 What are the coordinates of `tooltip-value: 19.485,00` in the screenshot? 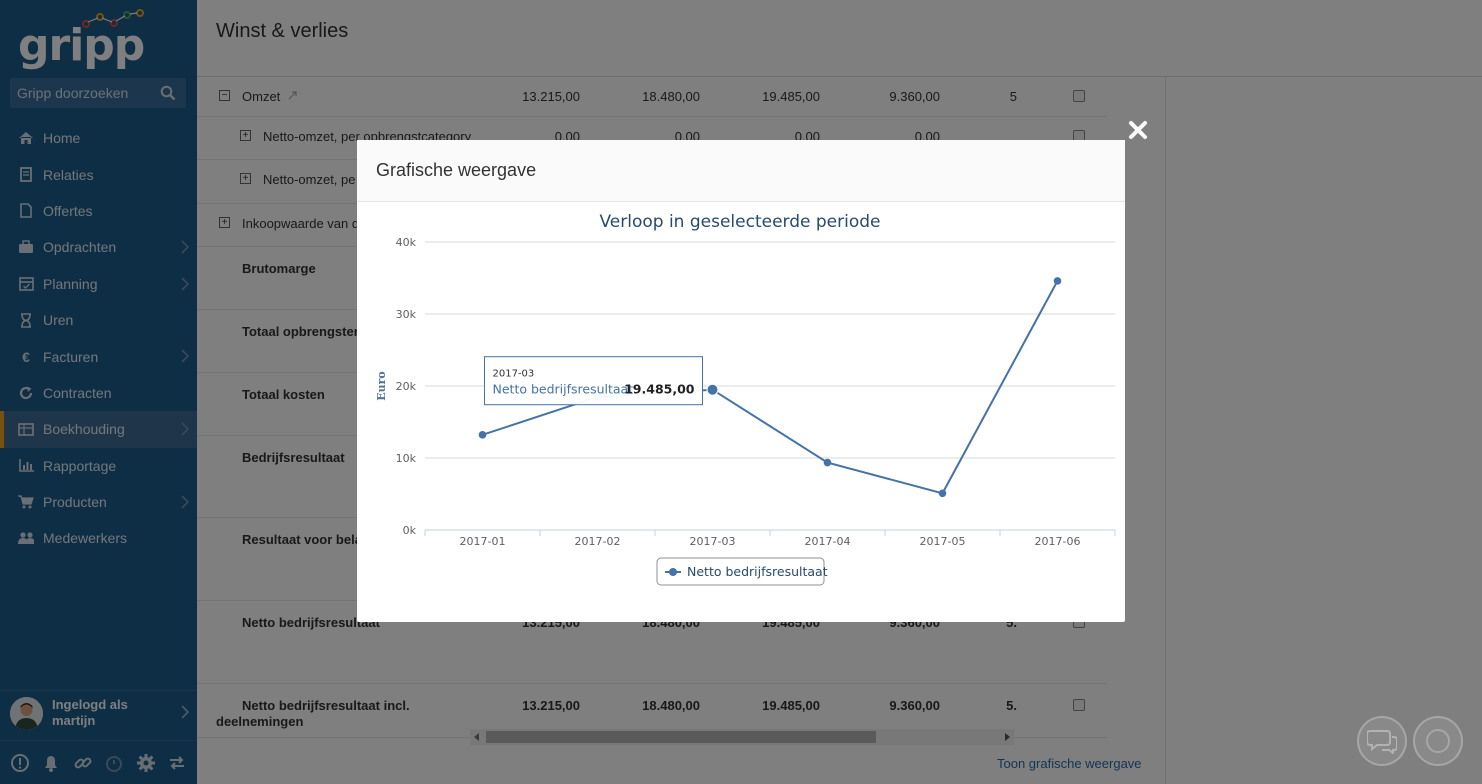 It's located at (659, 389).